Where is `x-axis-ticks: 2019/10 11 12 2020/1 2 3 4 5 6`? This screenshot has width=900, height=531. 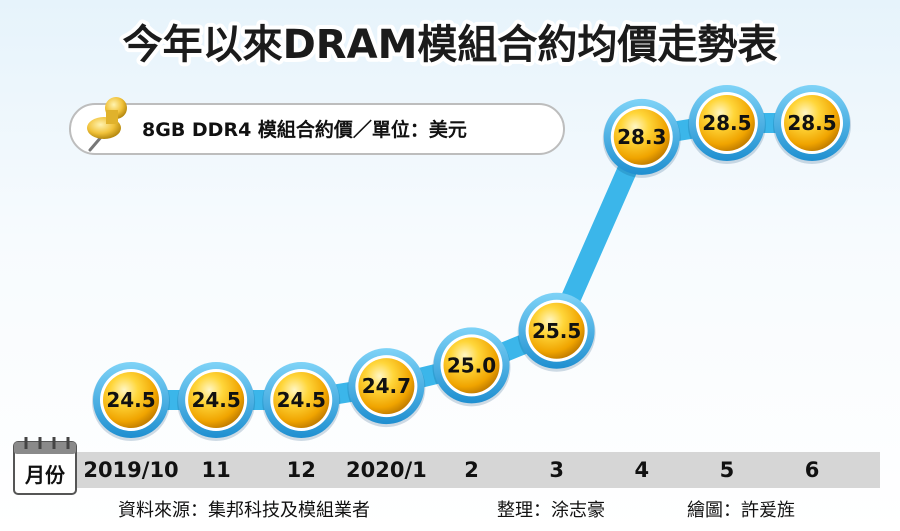
x-axis-ticks: 2019/10 11 12 2020/1 2 3 4 5 6 is located at coordinates (451, 470).